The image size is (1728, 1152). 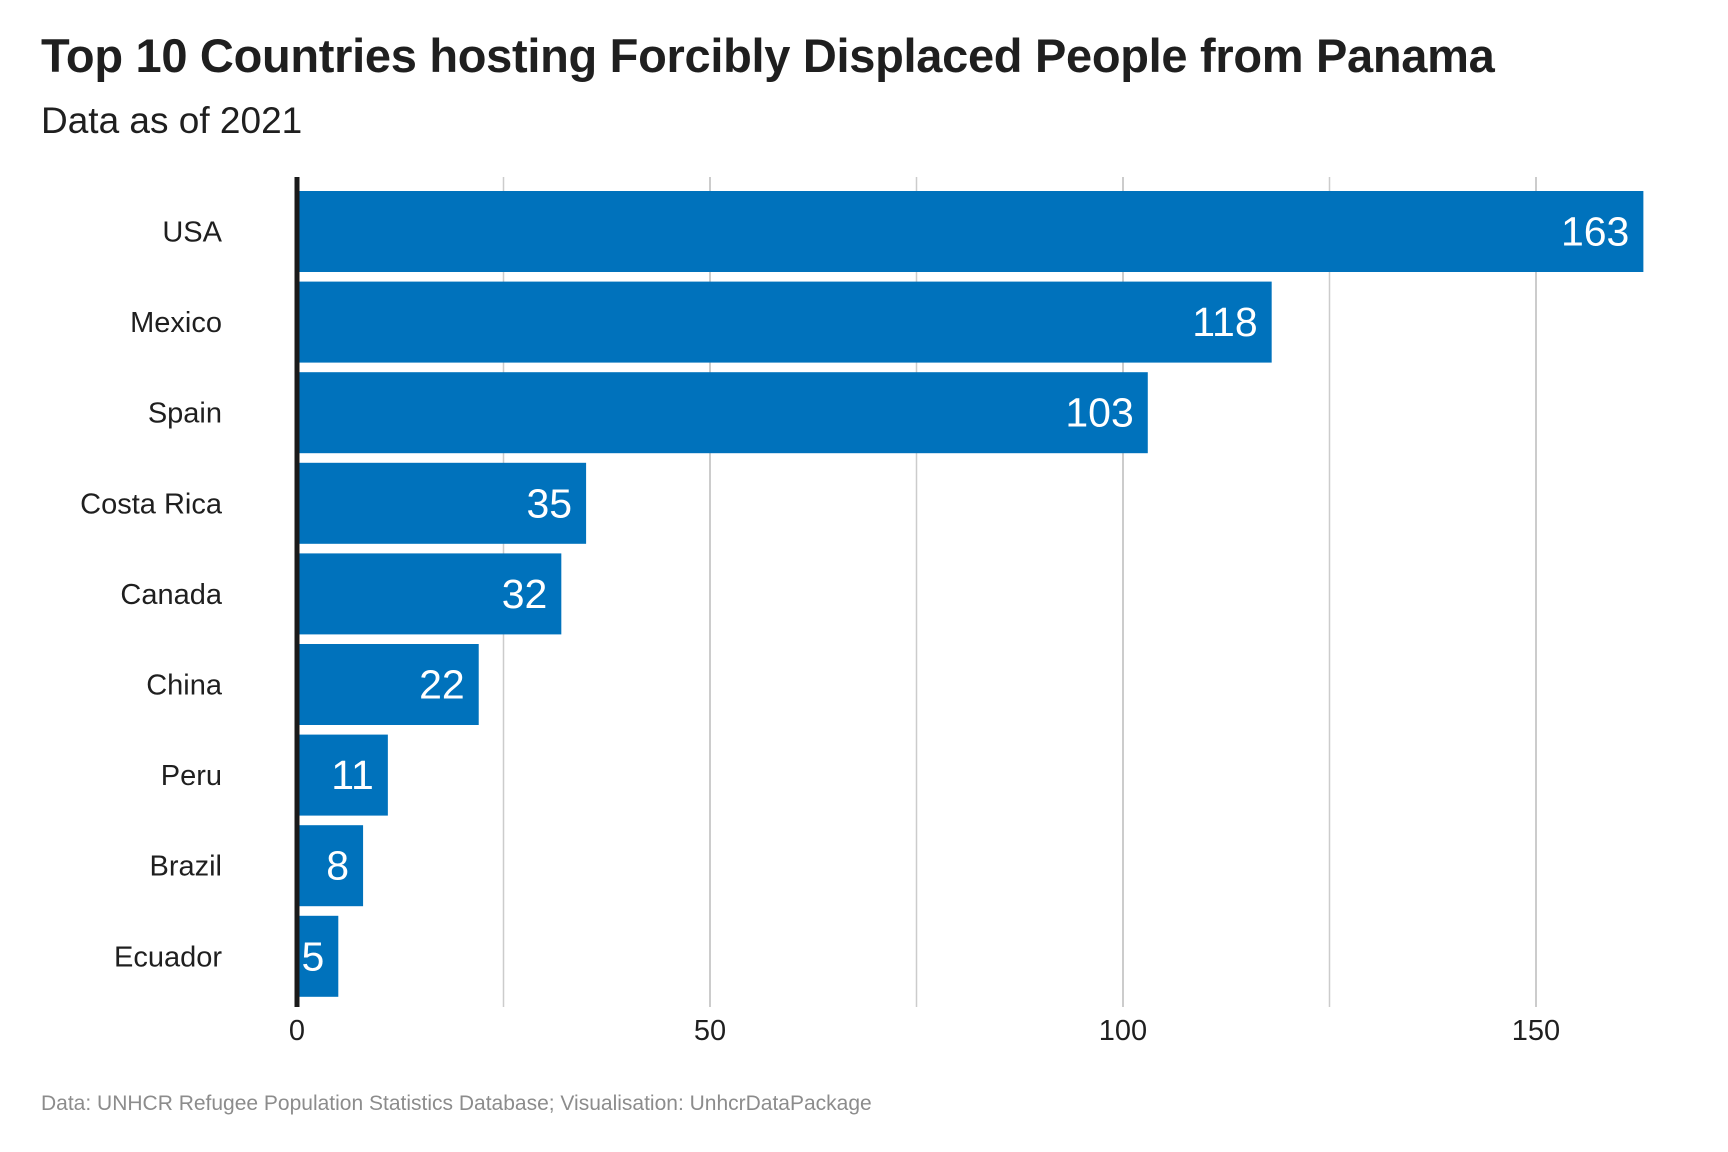 I want to click on category-label: Costa Rica, so click(x=151, y=504).